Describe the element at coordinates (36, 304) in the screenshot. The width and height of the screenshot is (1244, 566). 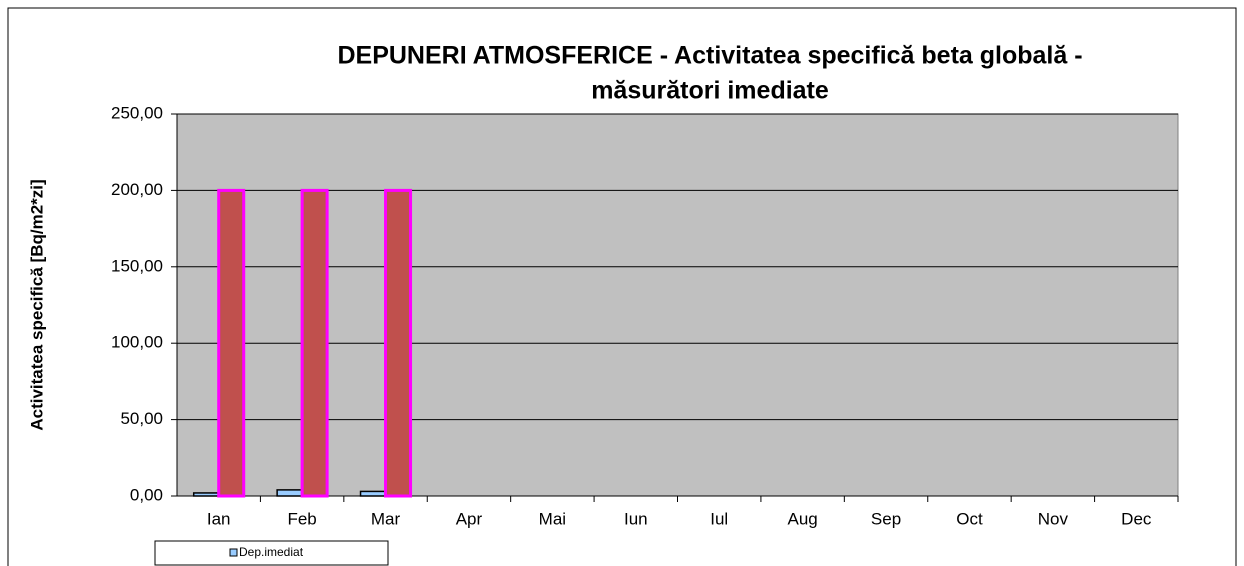
I see `y-axis-label: Activitatea specifică [Bq/m2*zi]` at that location.